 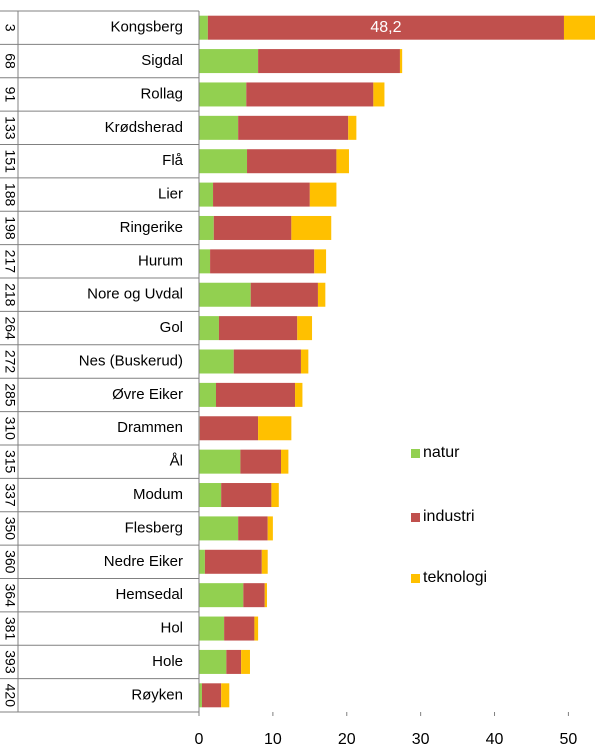 I want to click on category-label: Røyken, so click(x=157, y=694).